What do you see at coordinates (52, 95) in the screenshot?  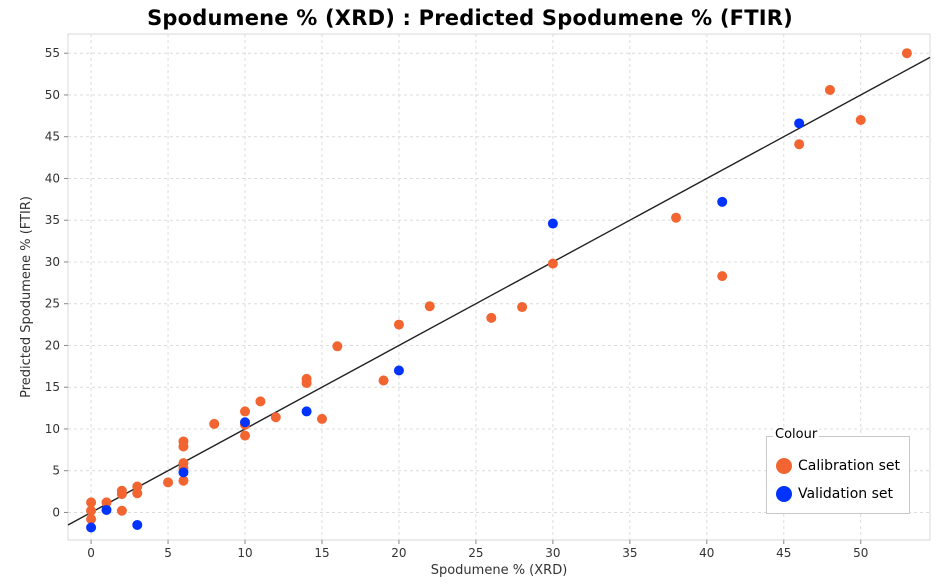 I see `y-tick-label: 50` at bounding box center [52, 95].